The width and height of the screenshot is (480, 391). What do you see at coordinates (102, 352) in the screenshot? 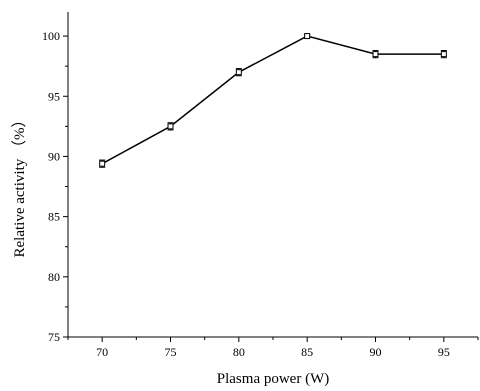
I see `x-tick-label: 70` at bounding box center [102, 352].